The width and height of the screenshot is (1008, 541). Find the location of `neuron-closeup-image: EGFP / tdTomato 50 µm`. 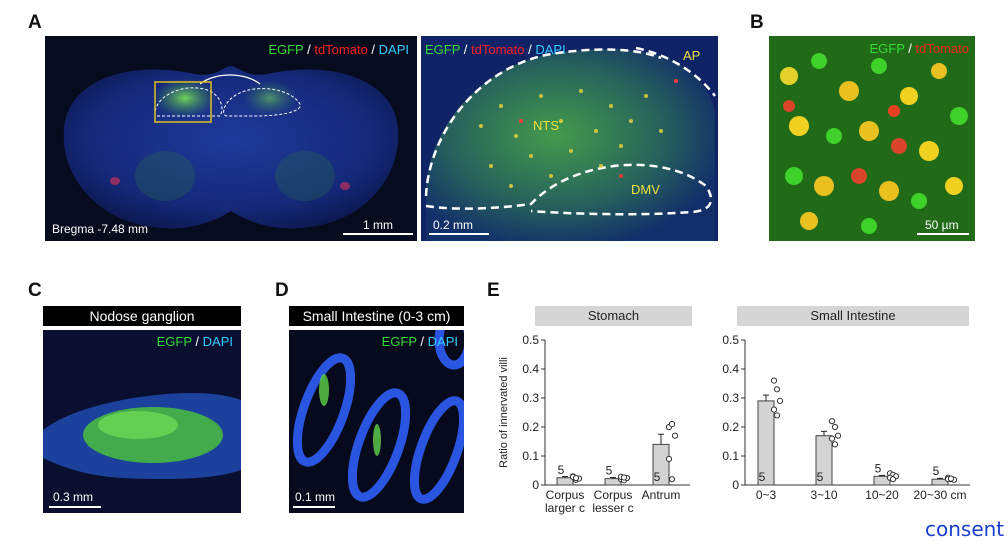

neuron-closeup-image: EGFP / tdTomato 50 µm is located at coordinates (872, 138).